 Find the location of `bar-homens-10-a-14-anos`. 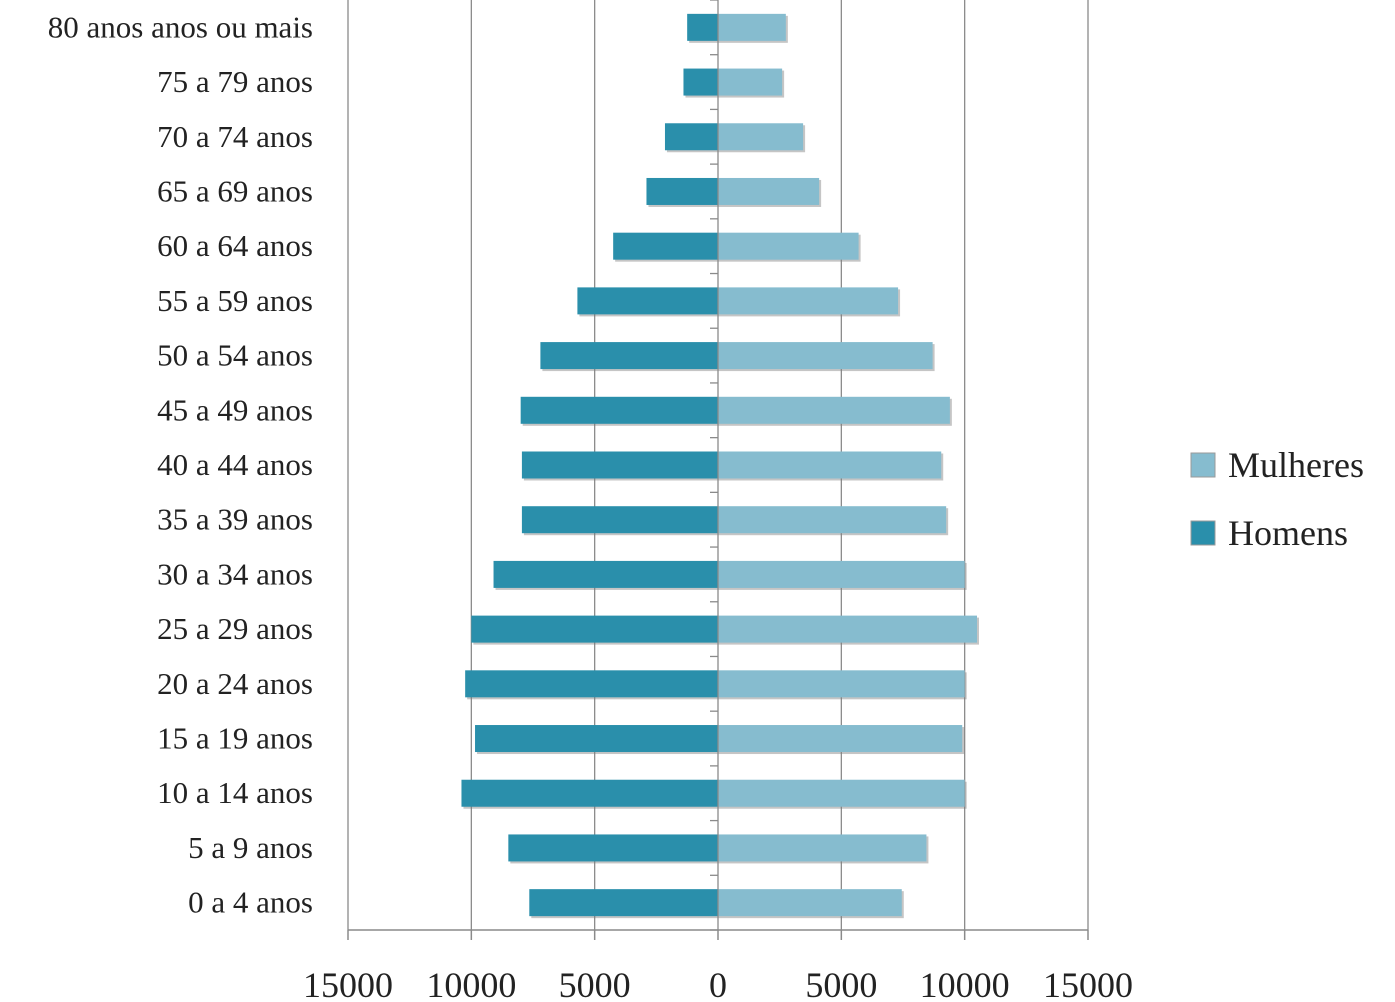

bar-homens-10-a-14-anos is located at coordinates (590, 794).